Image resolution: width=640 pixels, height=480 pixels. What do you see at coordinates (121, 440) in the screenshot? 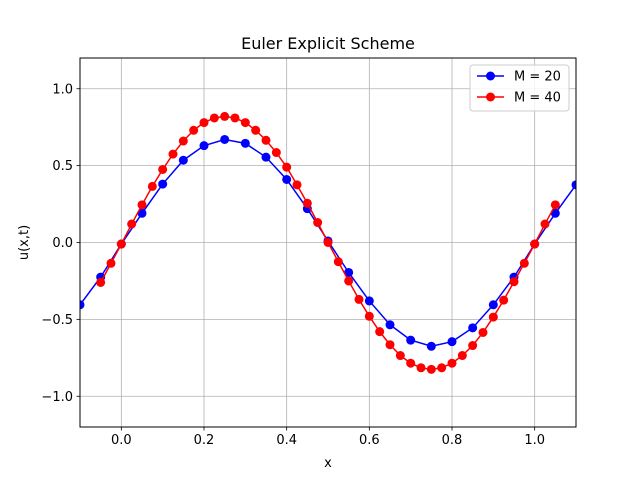
I see `x-tick-label: 0.0` at bounding box center [121, 440].